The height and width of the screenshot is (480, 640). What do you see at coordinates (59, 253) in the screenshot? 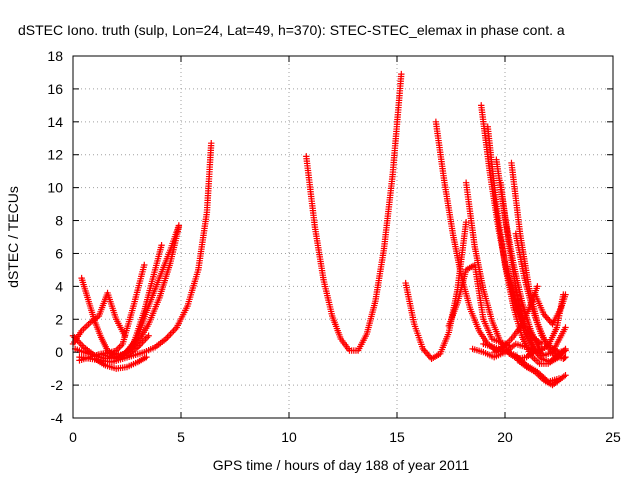
I see `y-tick-label: 6` at bounding box center [59, 253].